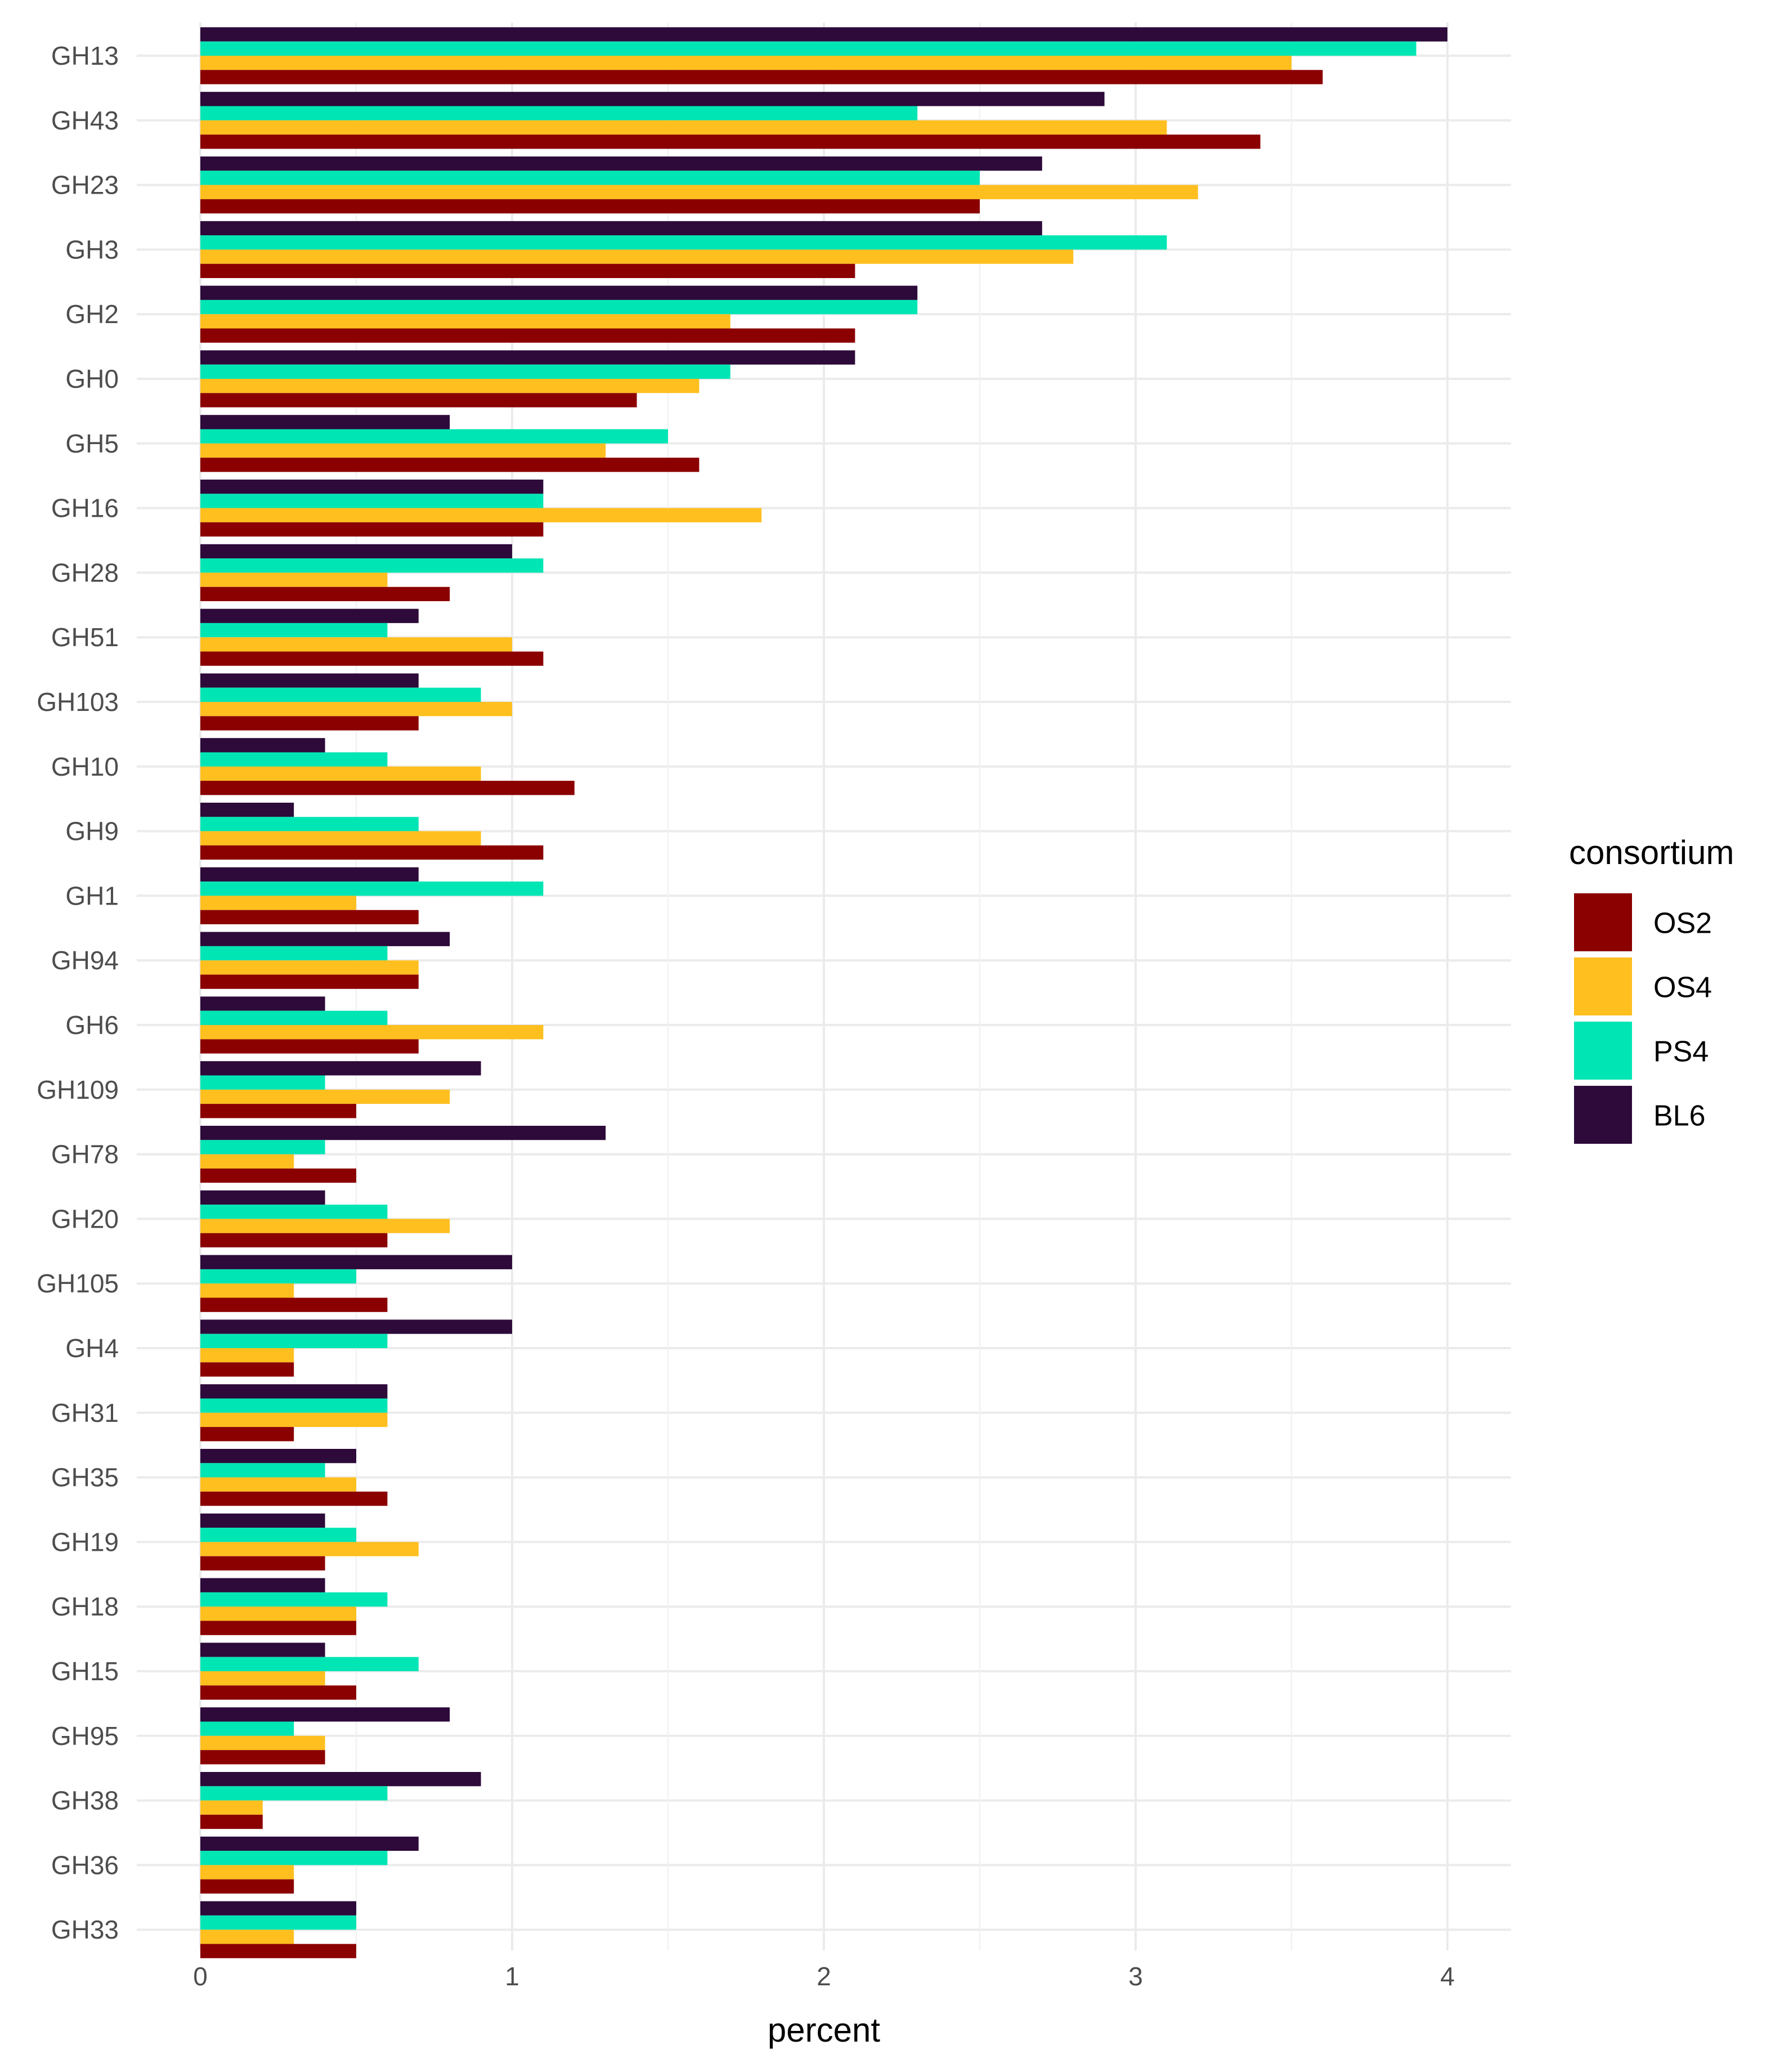 The height and width of the screenshot is (2072, 1771). What do you see at coordinates (294, 1304) in the screenshot?
I see `bar-os2-gh105` at bounding box center [294, 1304].